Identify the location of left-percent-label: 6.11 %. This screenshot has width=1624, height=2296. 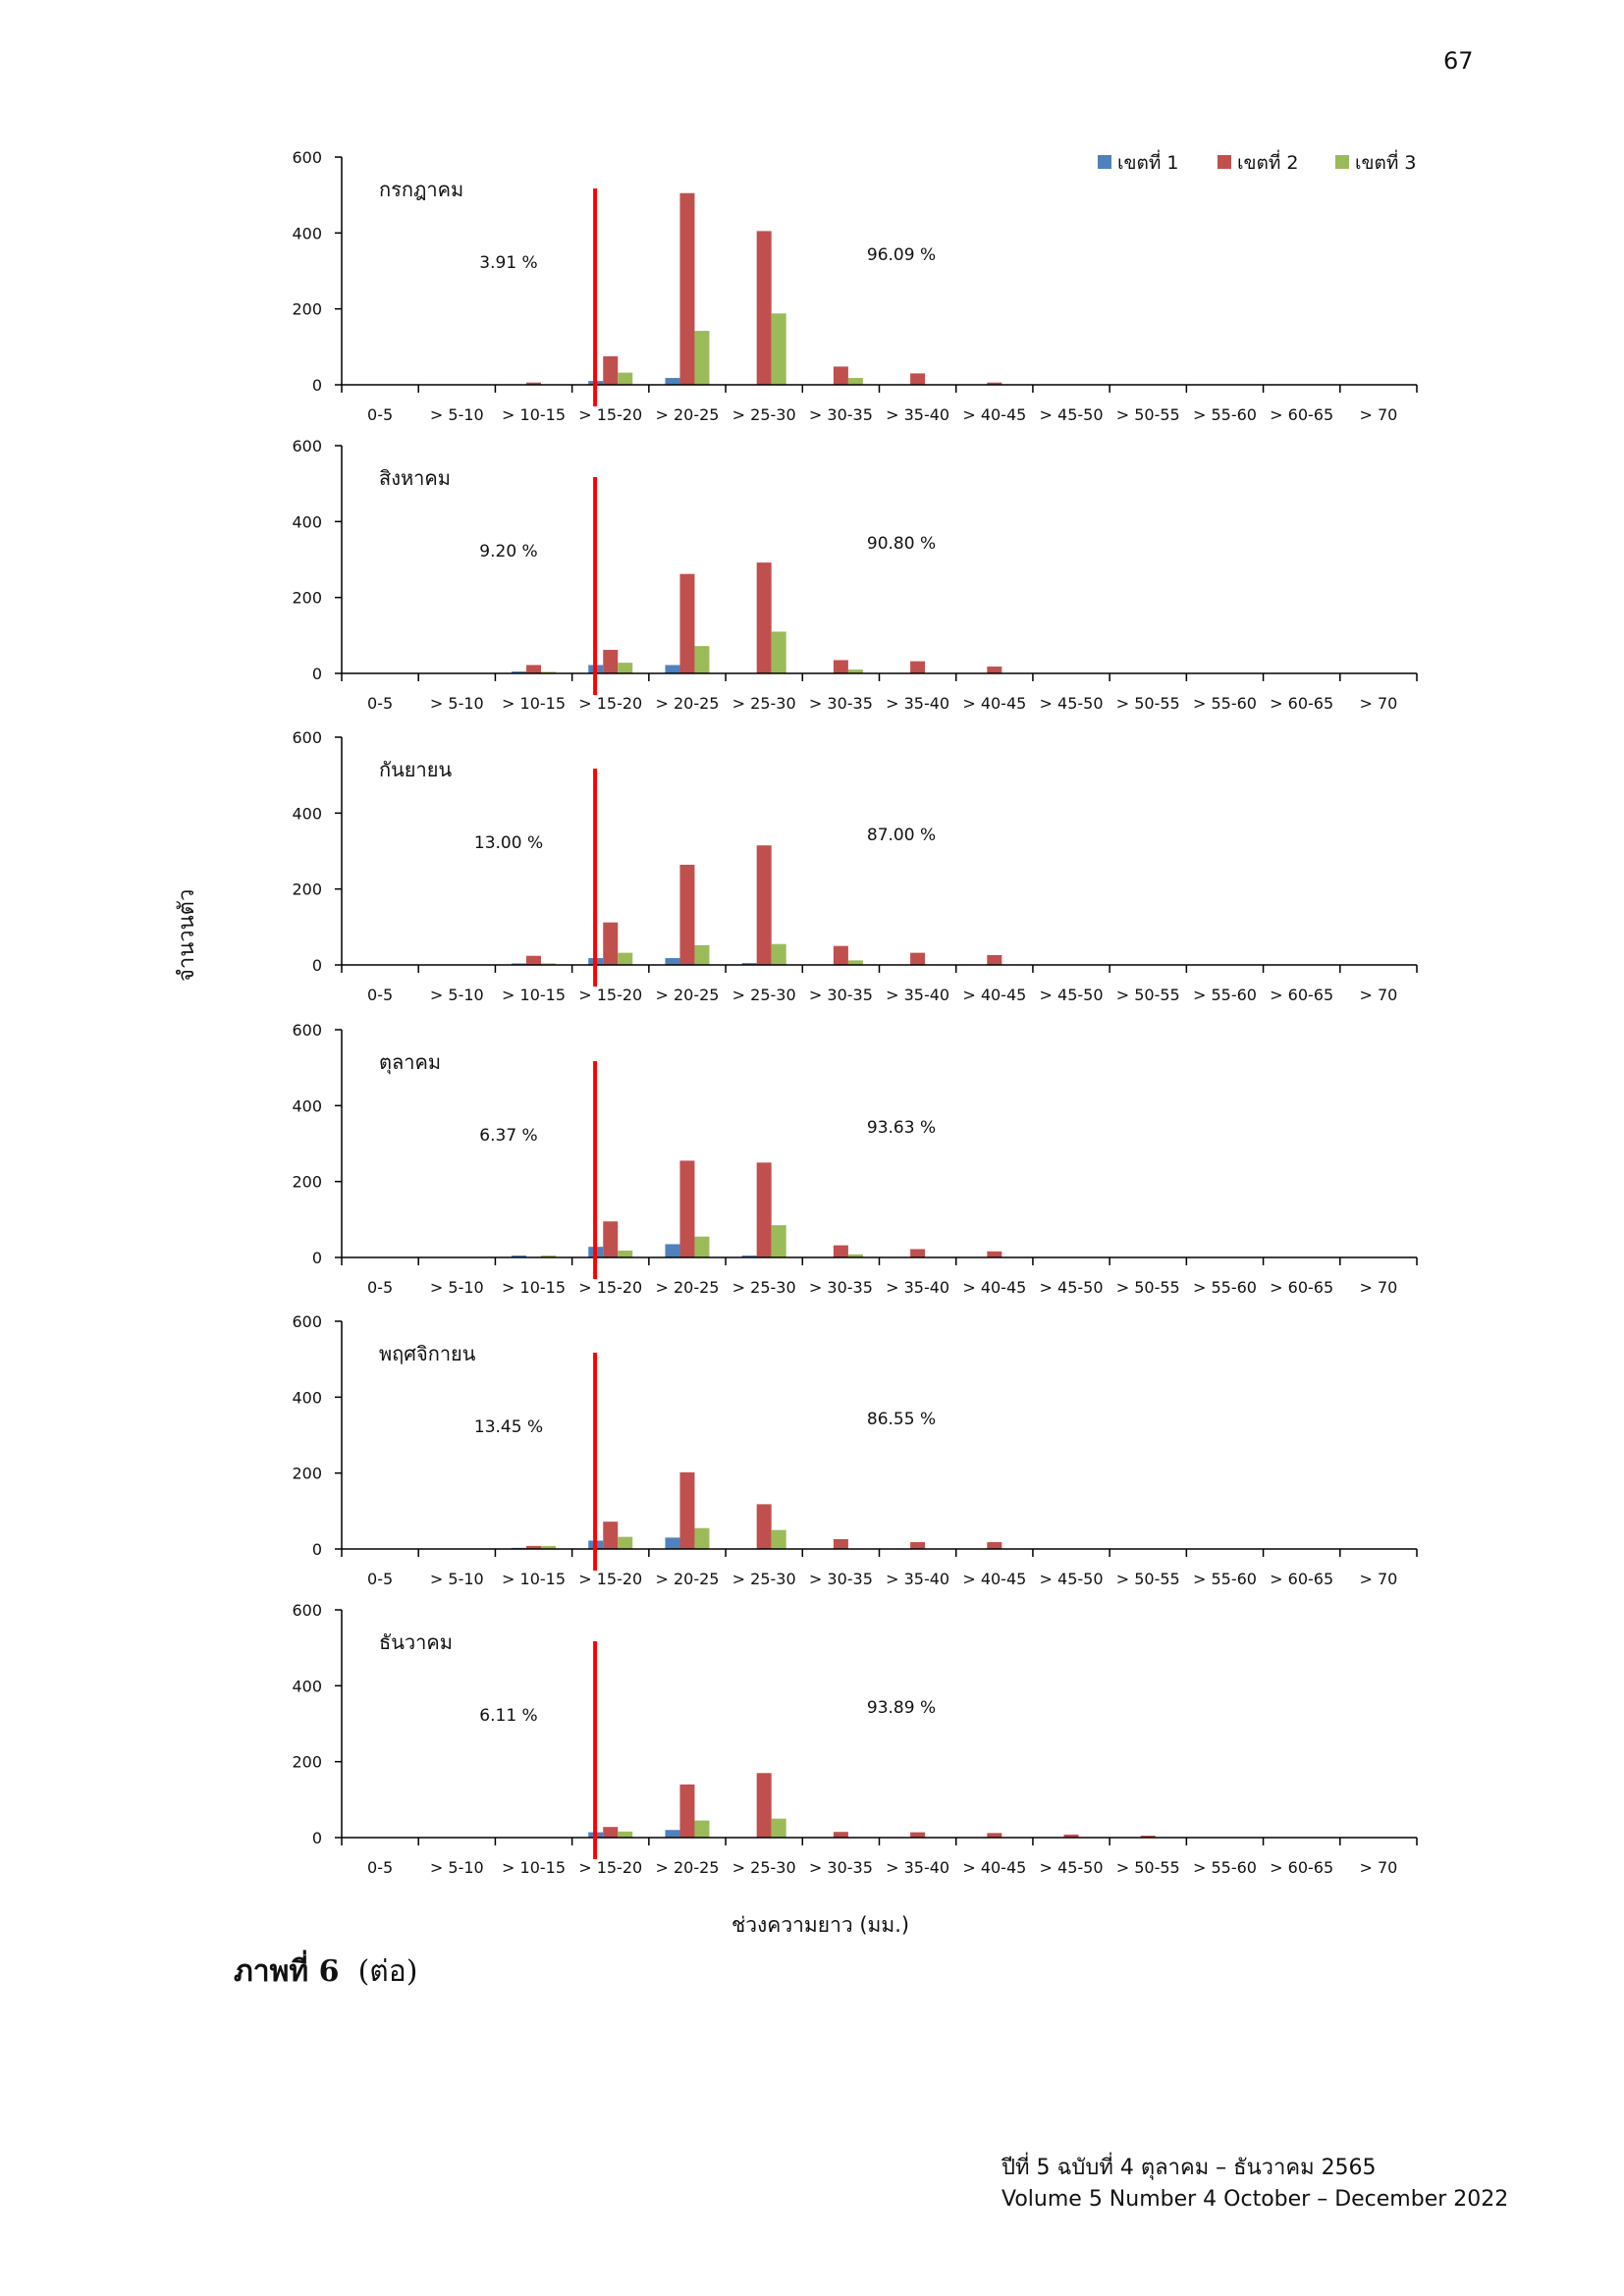
(508, 1716).